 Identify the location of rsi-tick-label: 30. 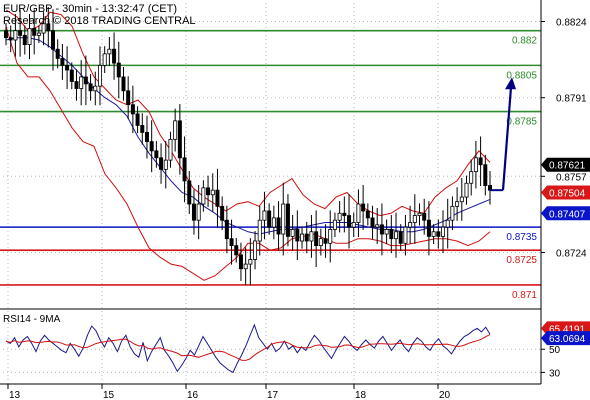
(555, 373).